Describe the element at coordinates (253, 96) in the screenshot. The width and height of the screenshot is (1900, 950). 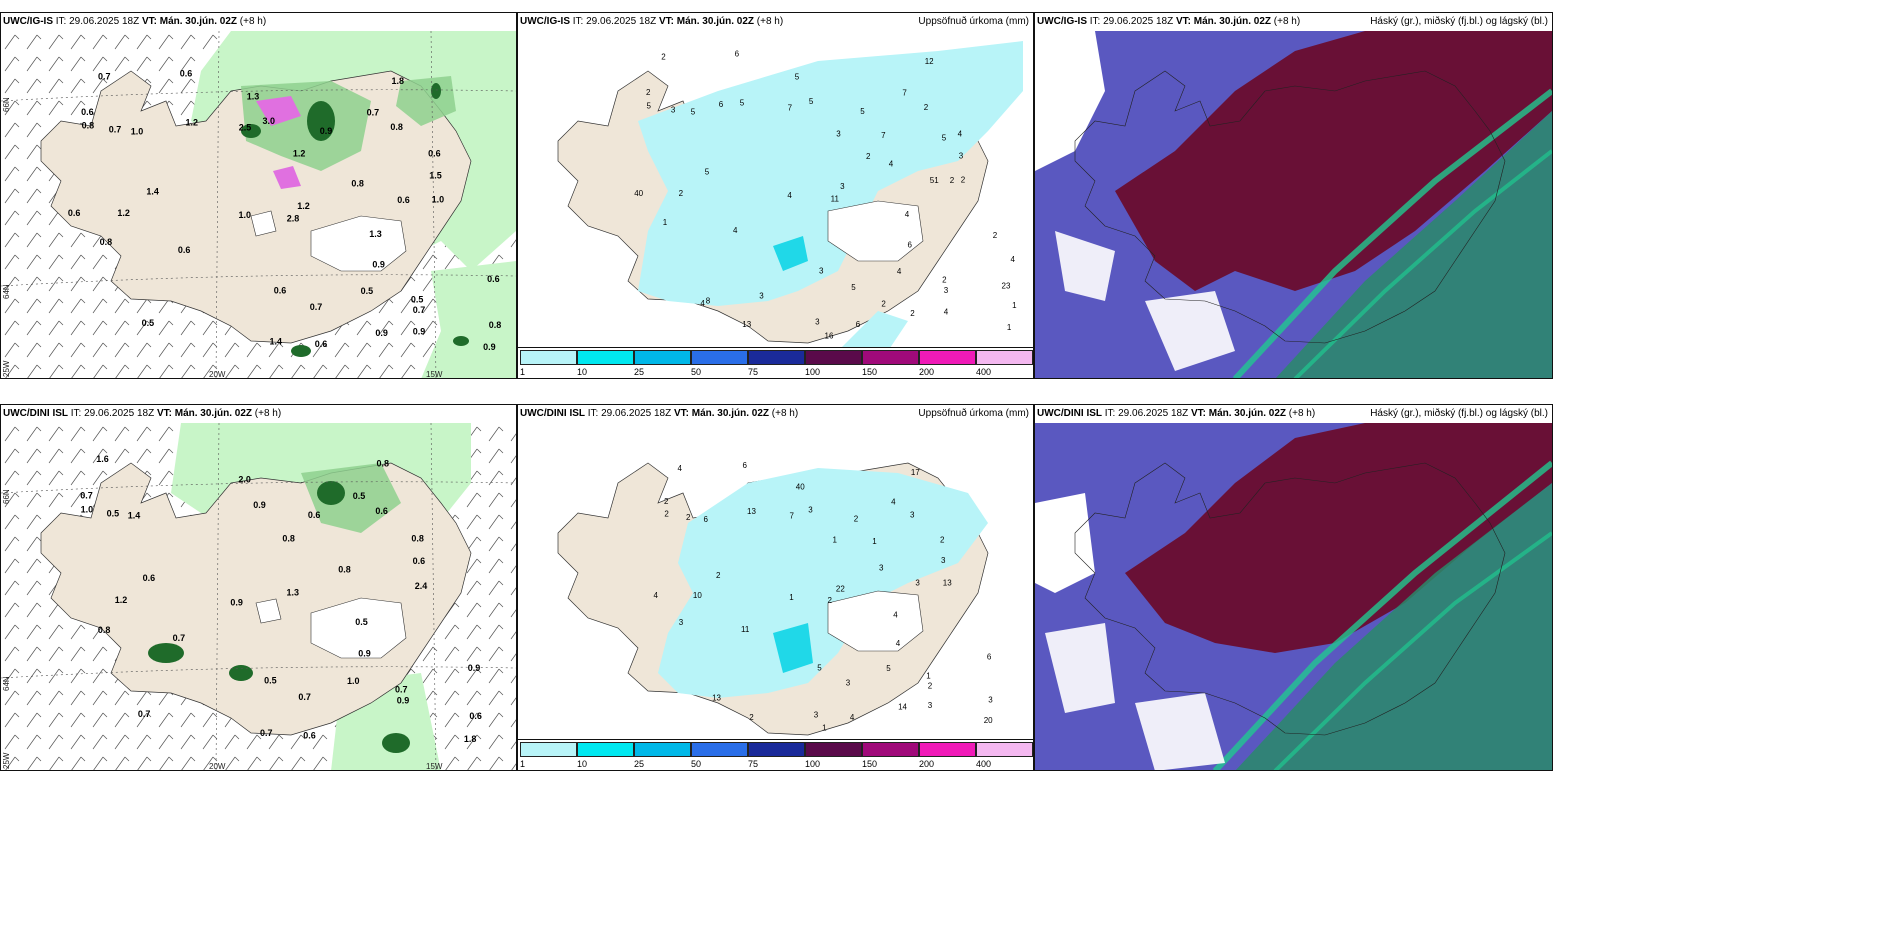
I see `value-label: 1.3` at that location.